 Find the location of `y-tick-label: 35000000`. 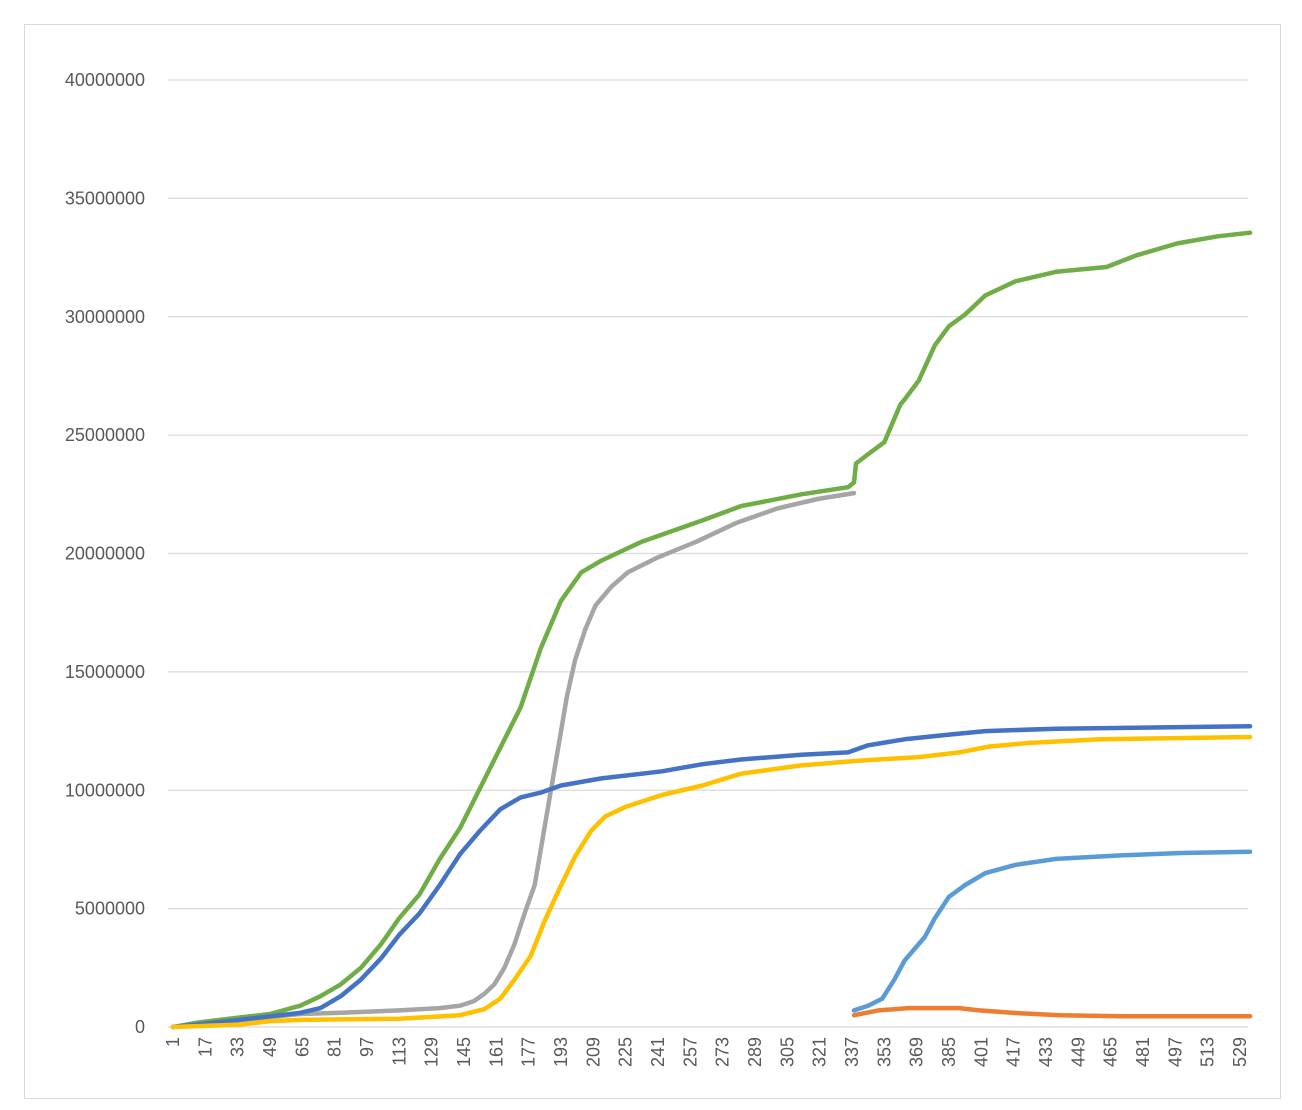

y-tick-label: 35000000 is located at coordinates (105, 198).